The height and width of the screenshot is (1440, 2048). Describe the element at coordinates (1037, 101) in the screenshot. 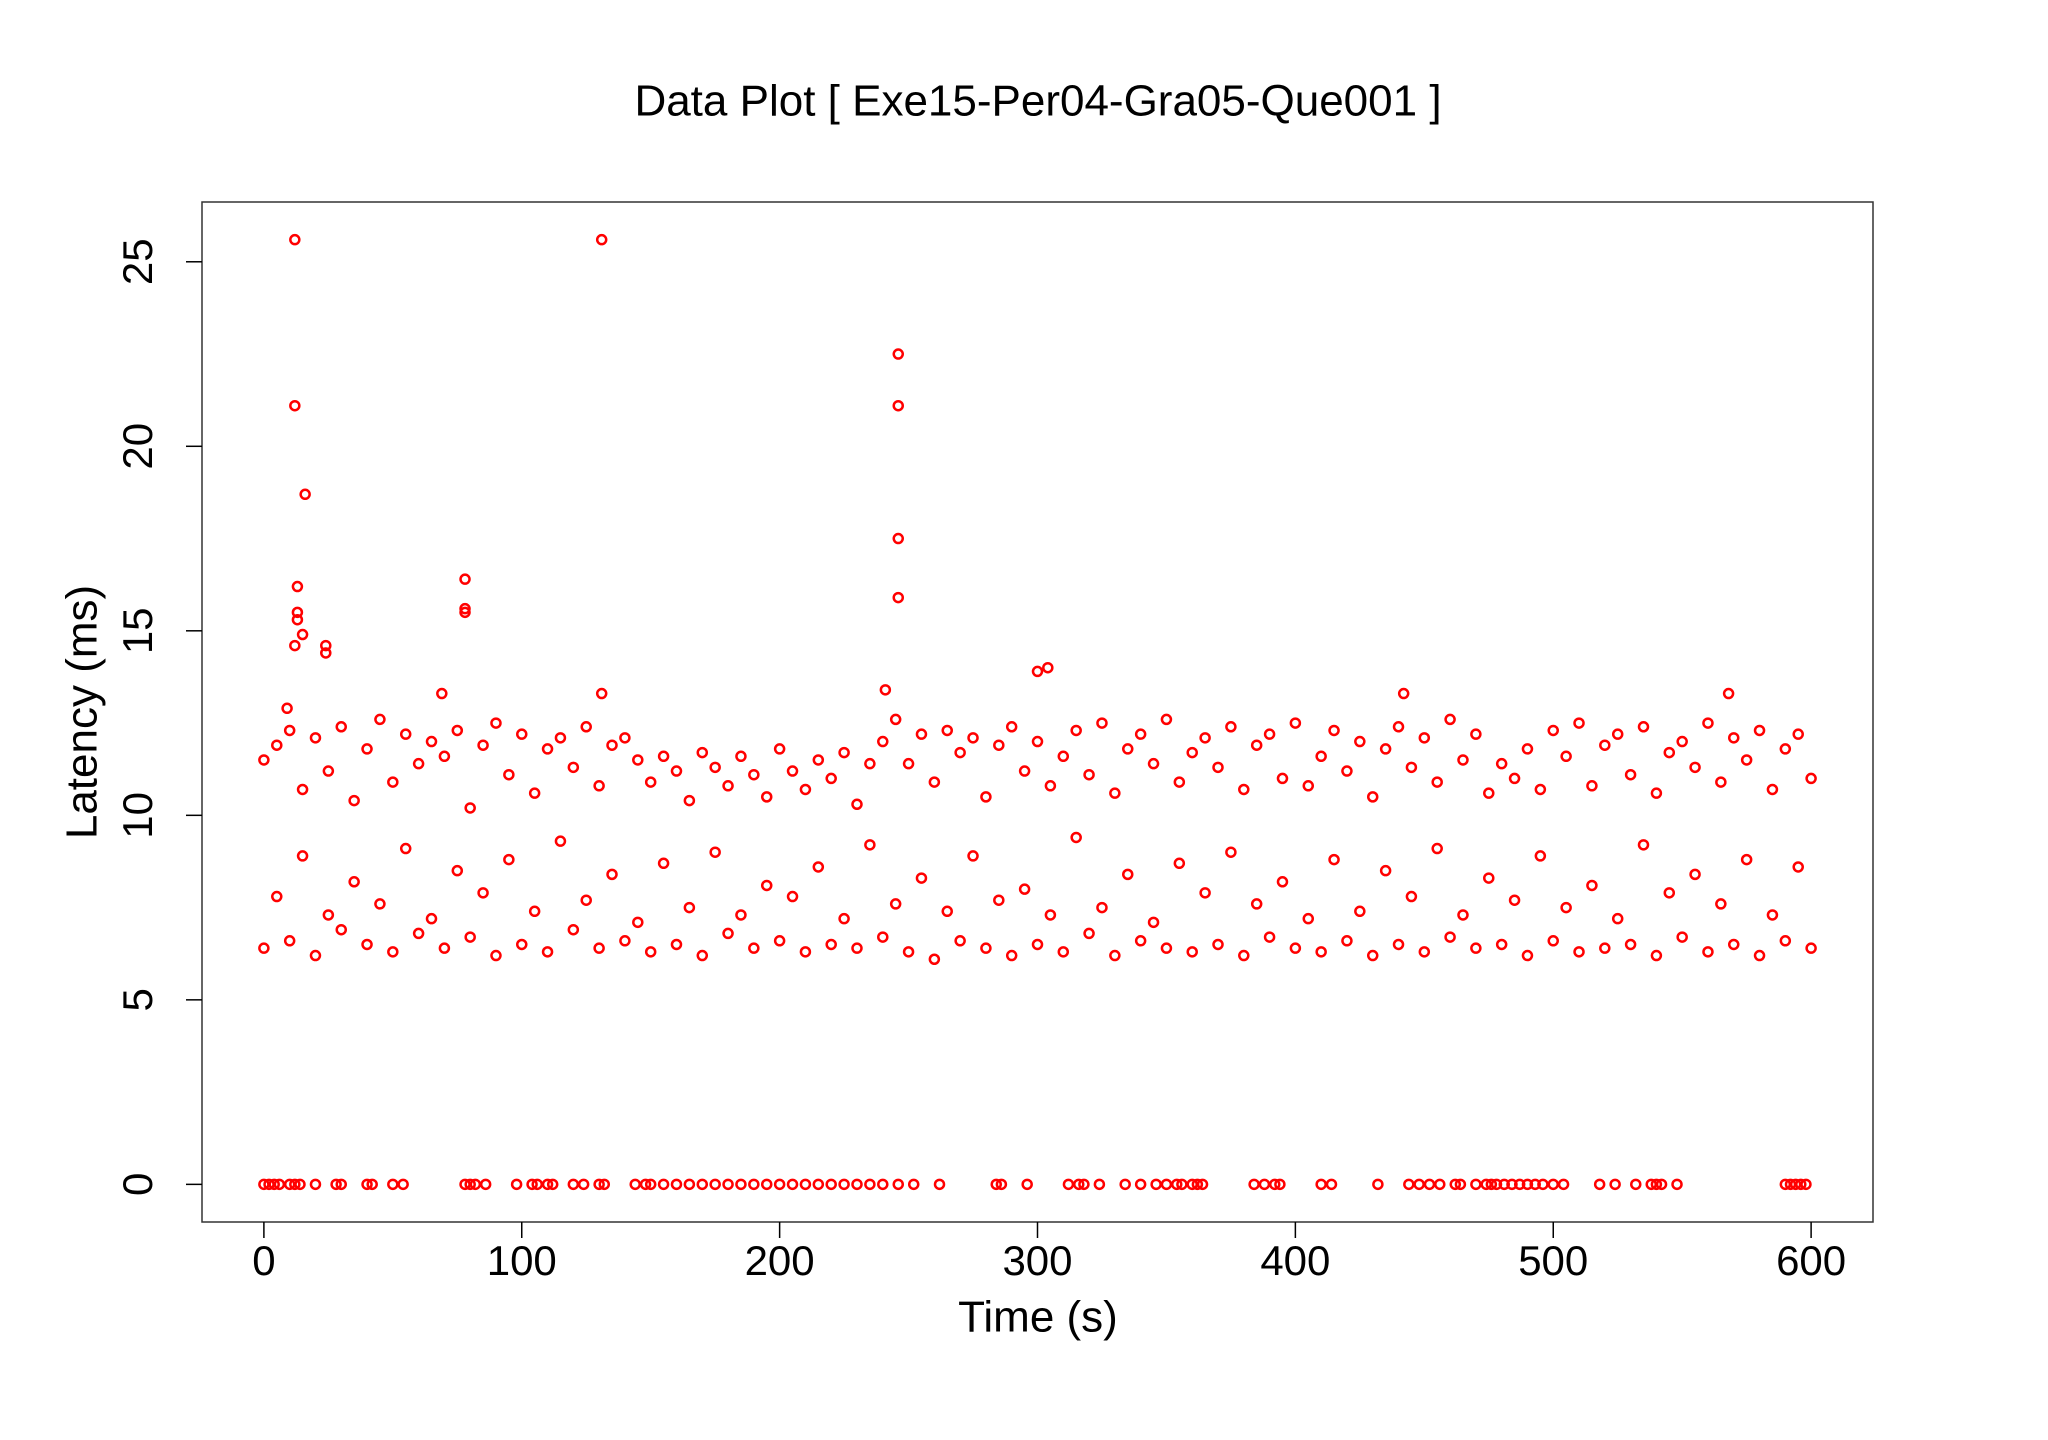

I see `chart-title: Data Plot [ Exe15-Per04-Gra05-Que001 ]` at that location.